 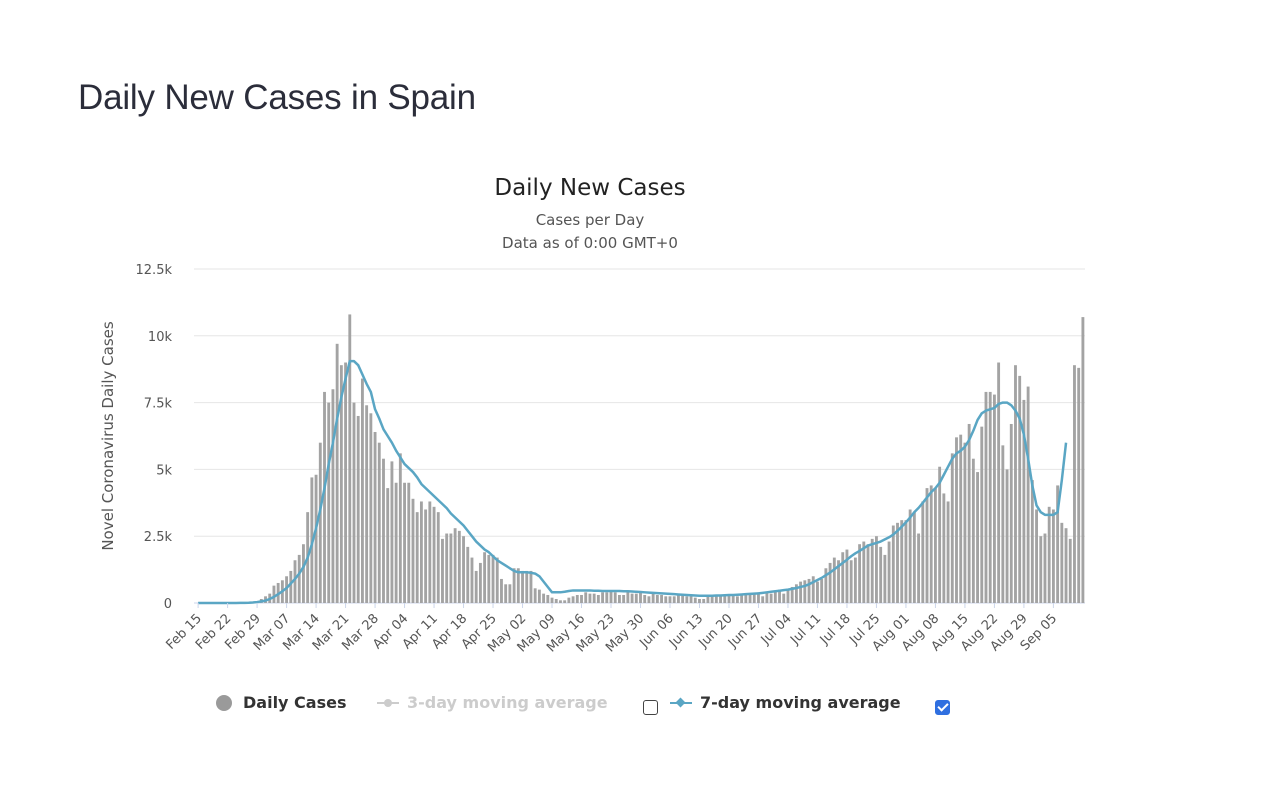 What do you see at coordinates (650, 707) in the screenshot?
I see `toggle-3-day-average-checkbox` at bounding box center [650, 707].